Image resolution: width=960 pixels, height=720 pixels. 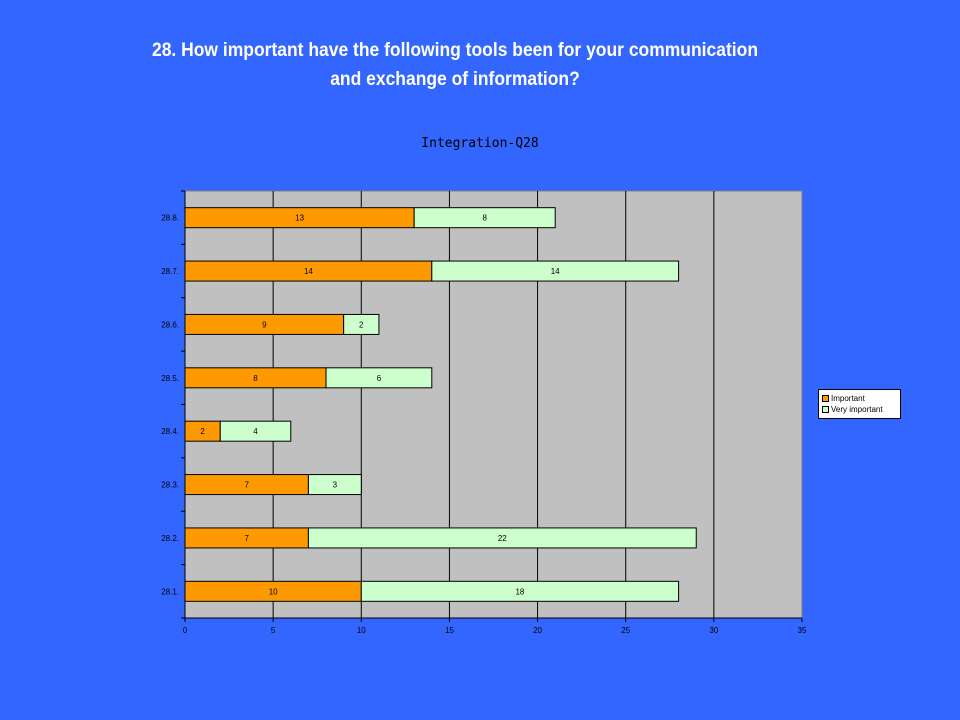 What do you see at coordinates (170, 431) in the screenshot?
I see `y-tick-label: 28.4.` at bounding box center [170, 431].